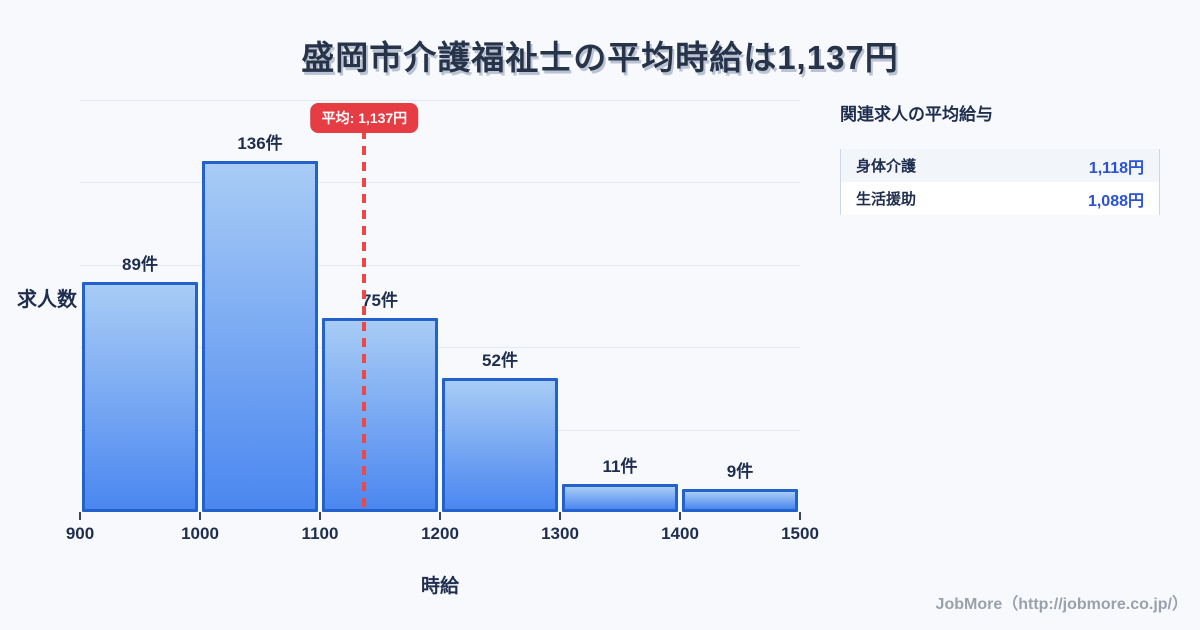  I want to click on x-axis-tick-label: 1200, so click(440, 533).